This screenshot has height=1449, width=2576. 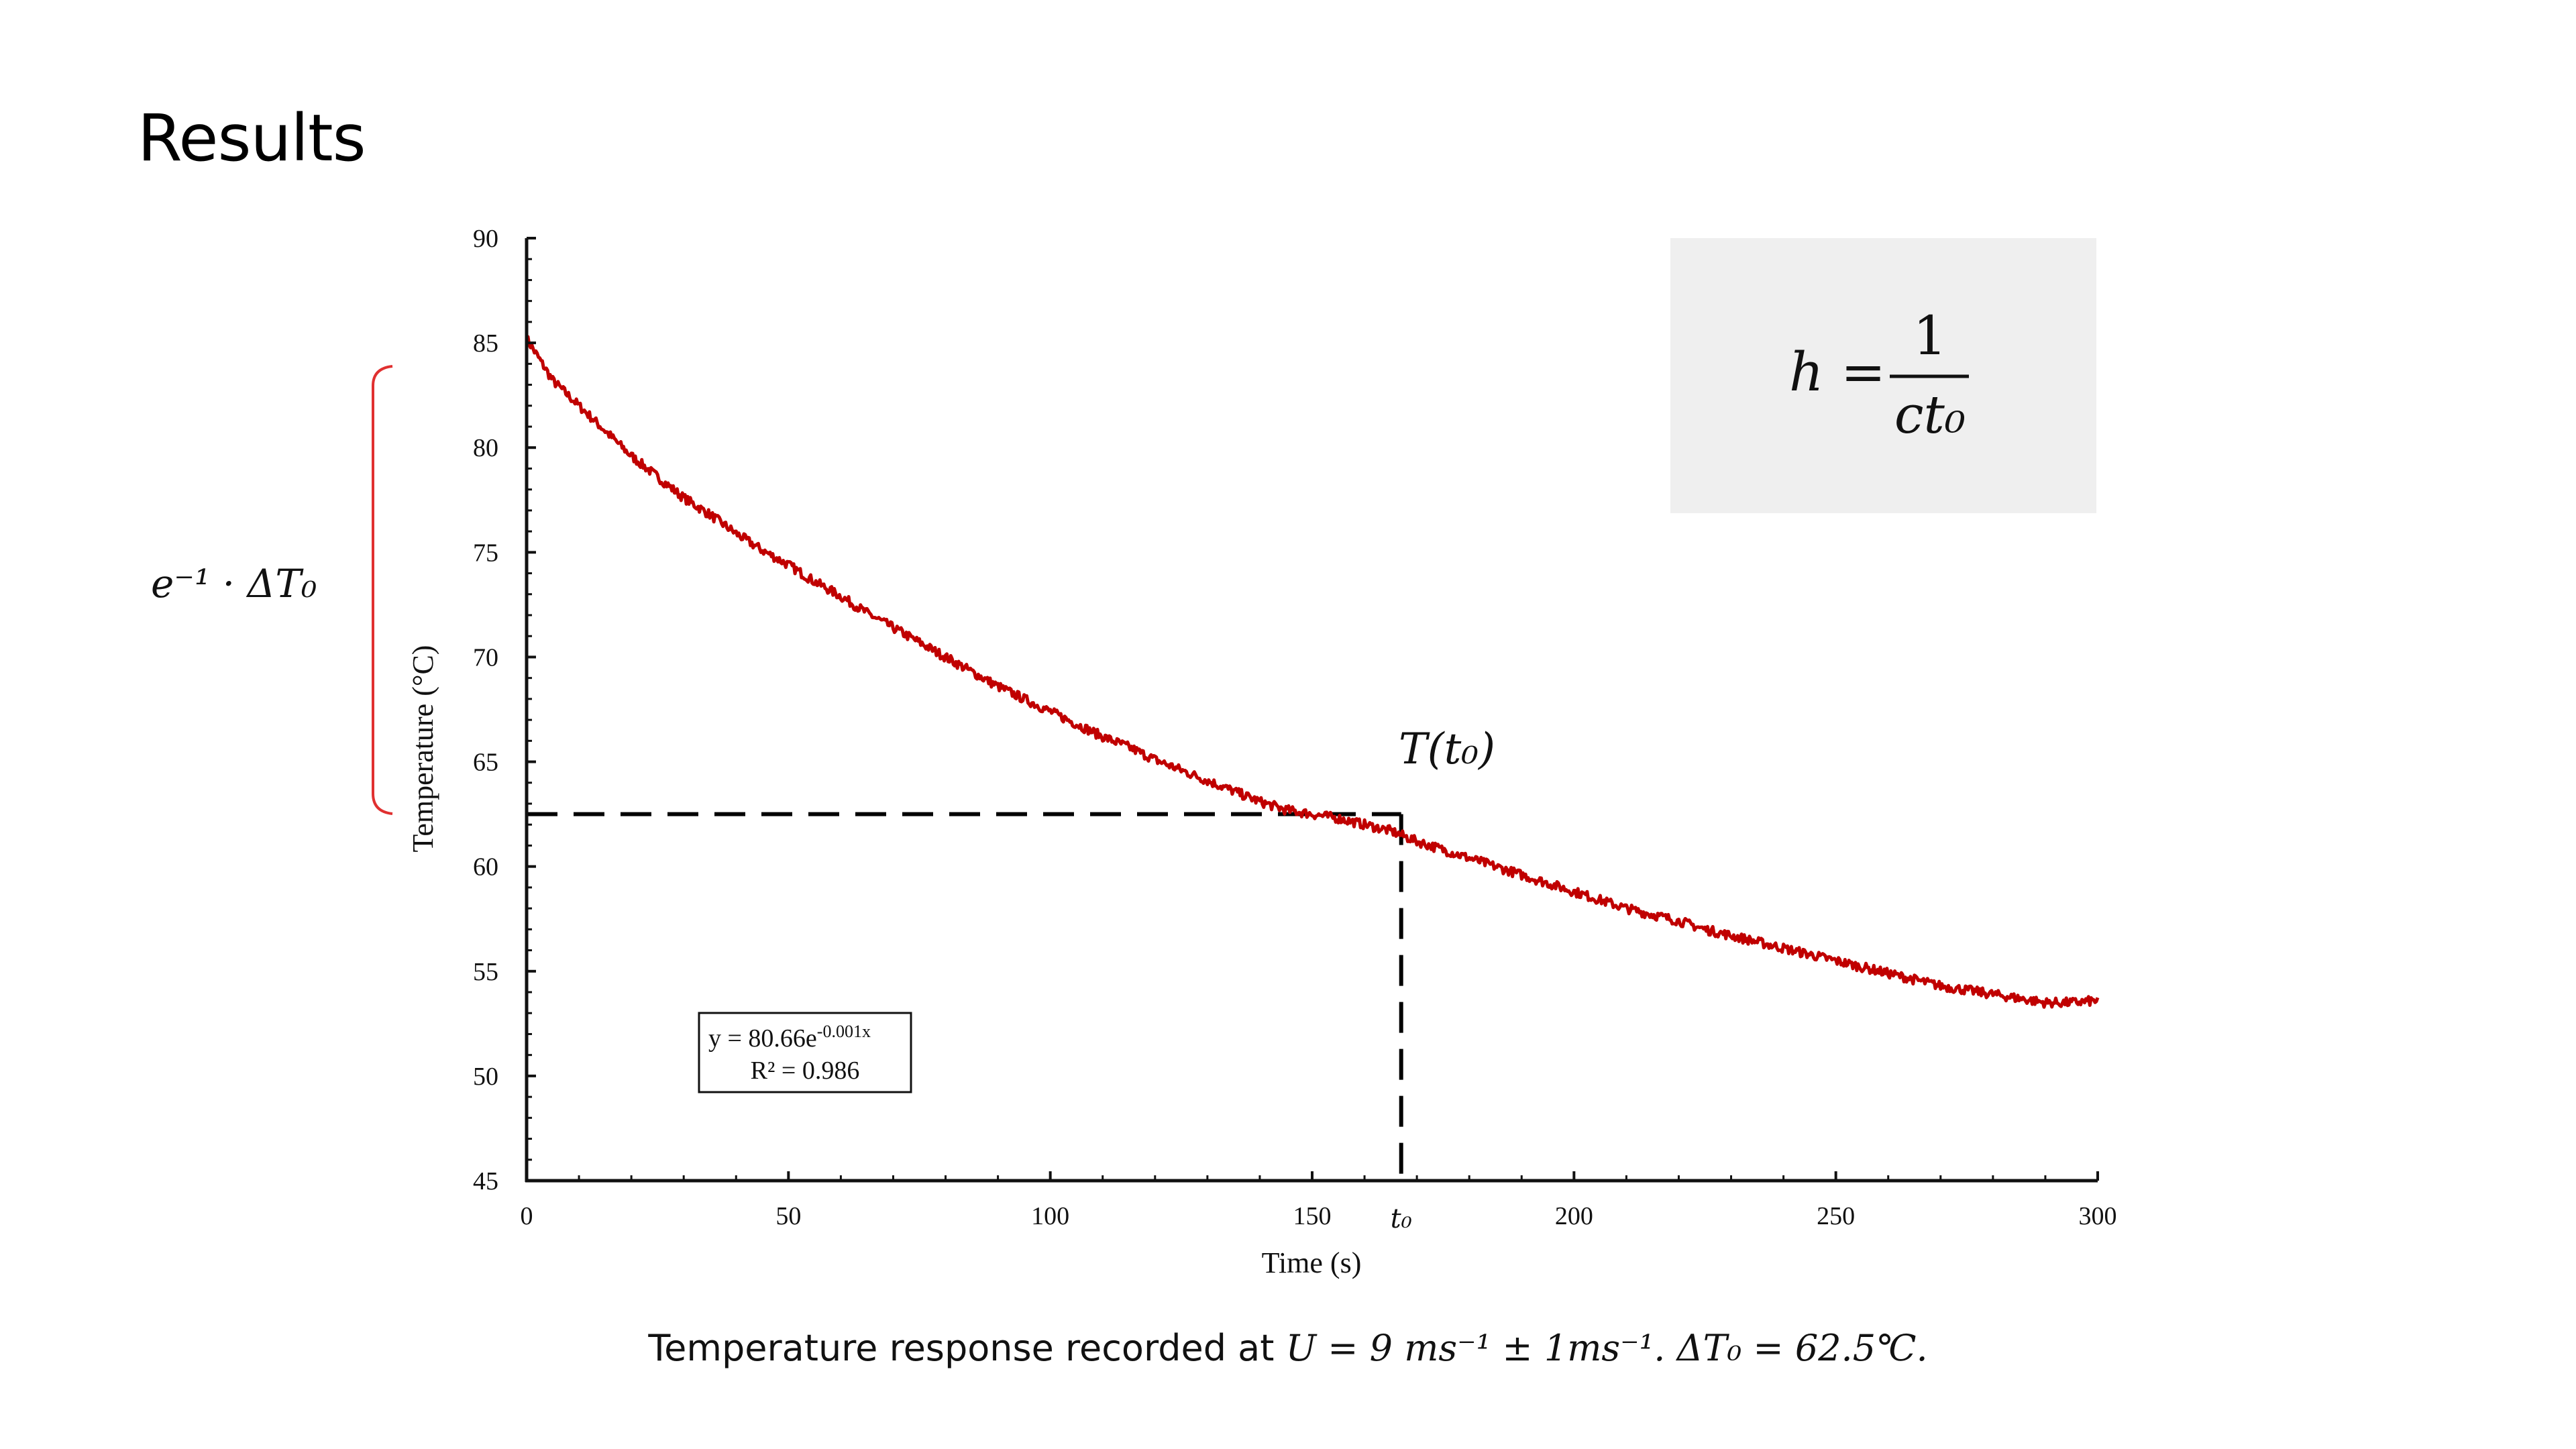 I want to click on x-tick-label: 50, so click(x=788, y=1216).